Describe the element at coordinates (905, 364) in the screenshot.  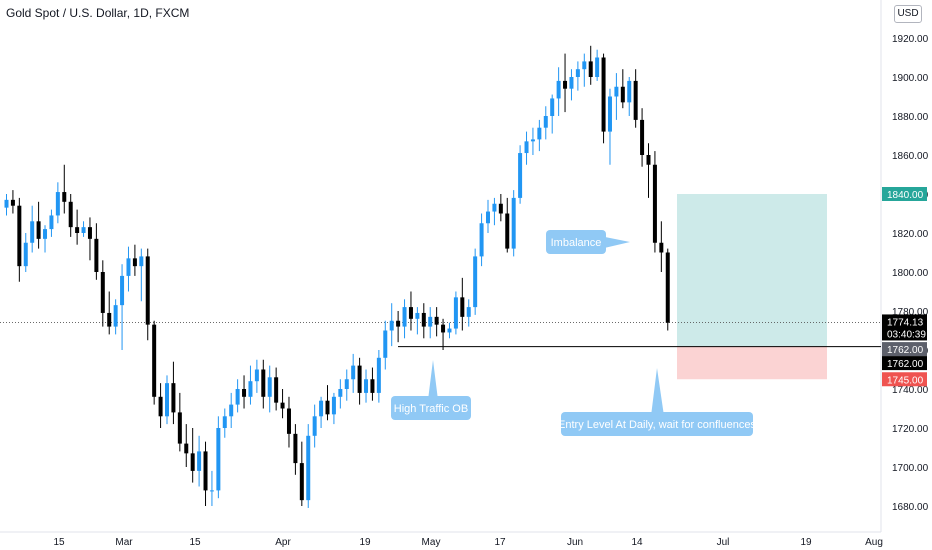
I see `level-badge-1762: 1762.00` at that location.